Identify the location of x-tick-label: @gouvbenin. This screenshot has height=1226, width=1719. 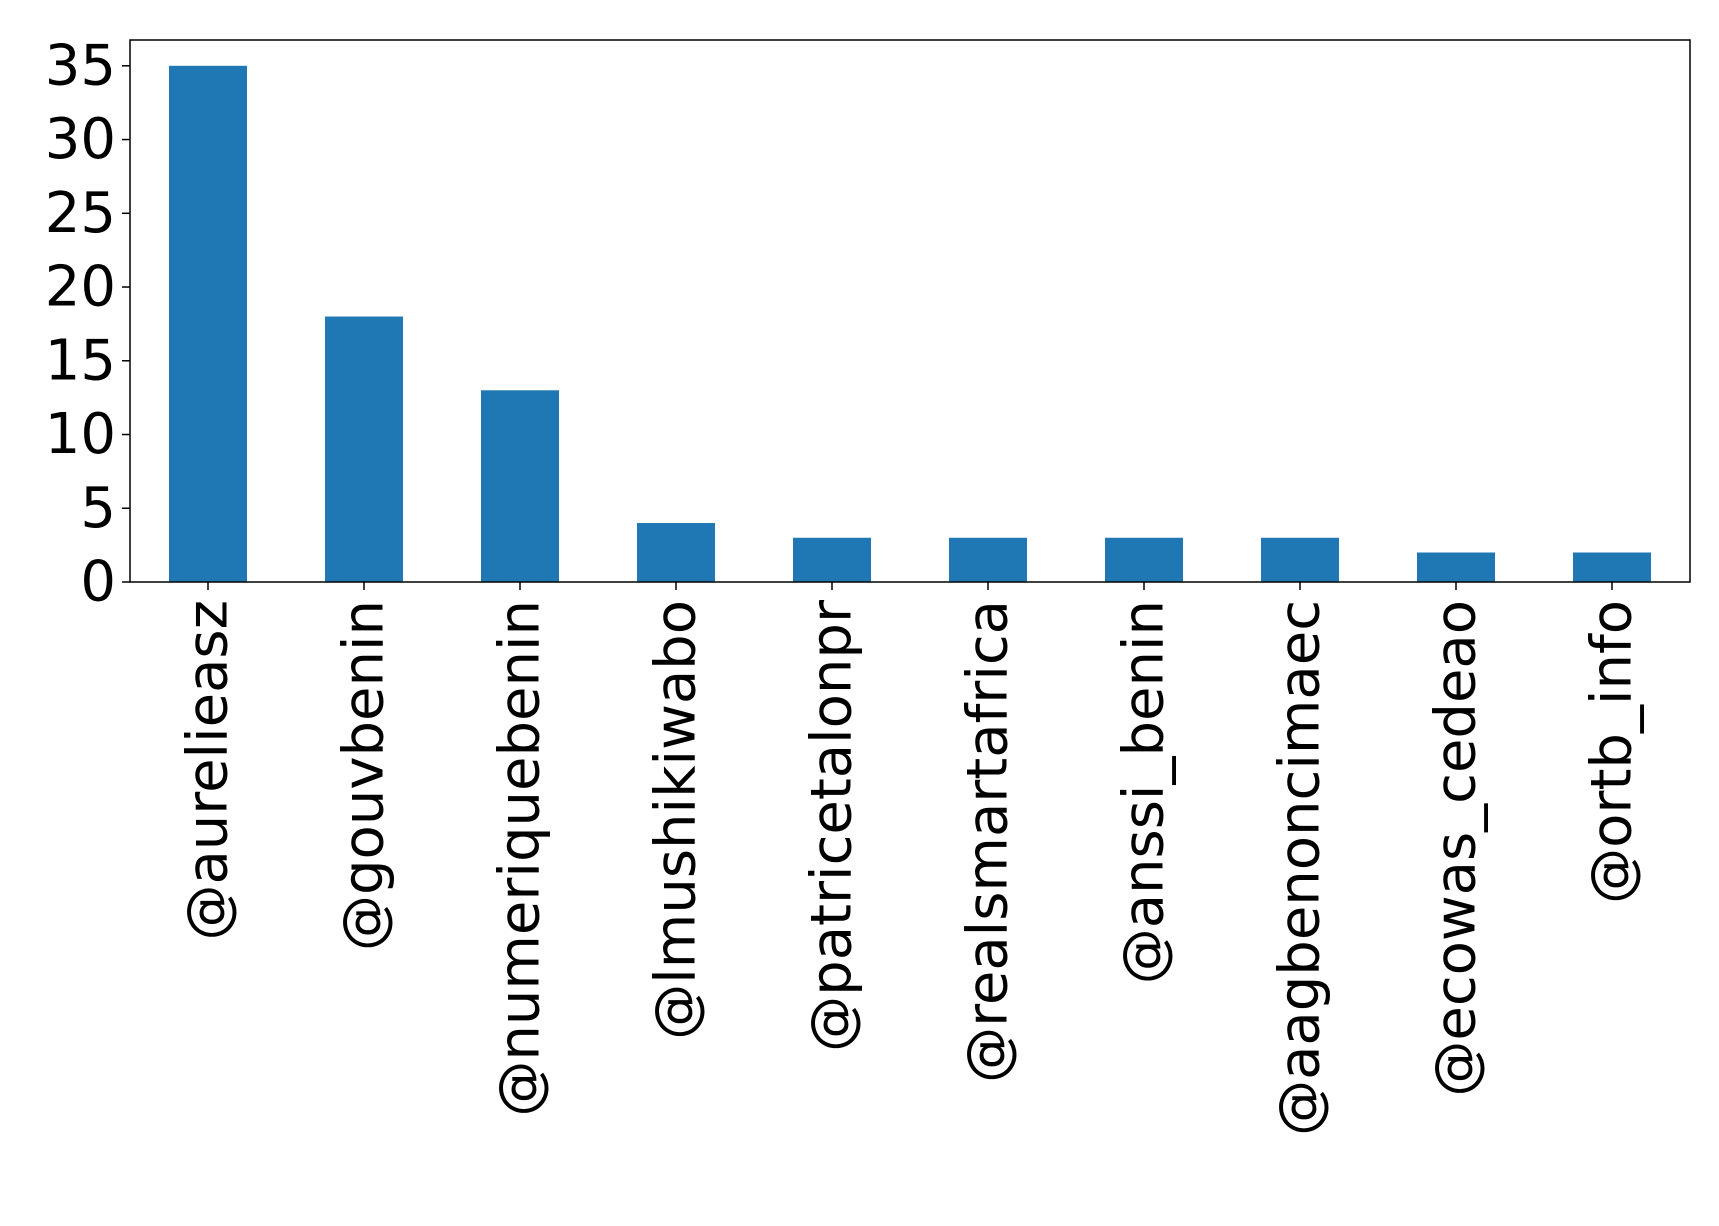
(364, 775).